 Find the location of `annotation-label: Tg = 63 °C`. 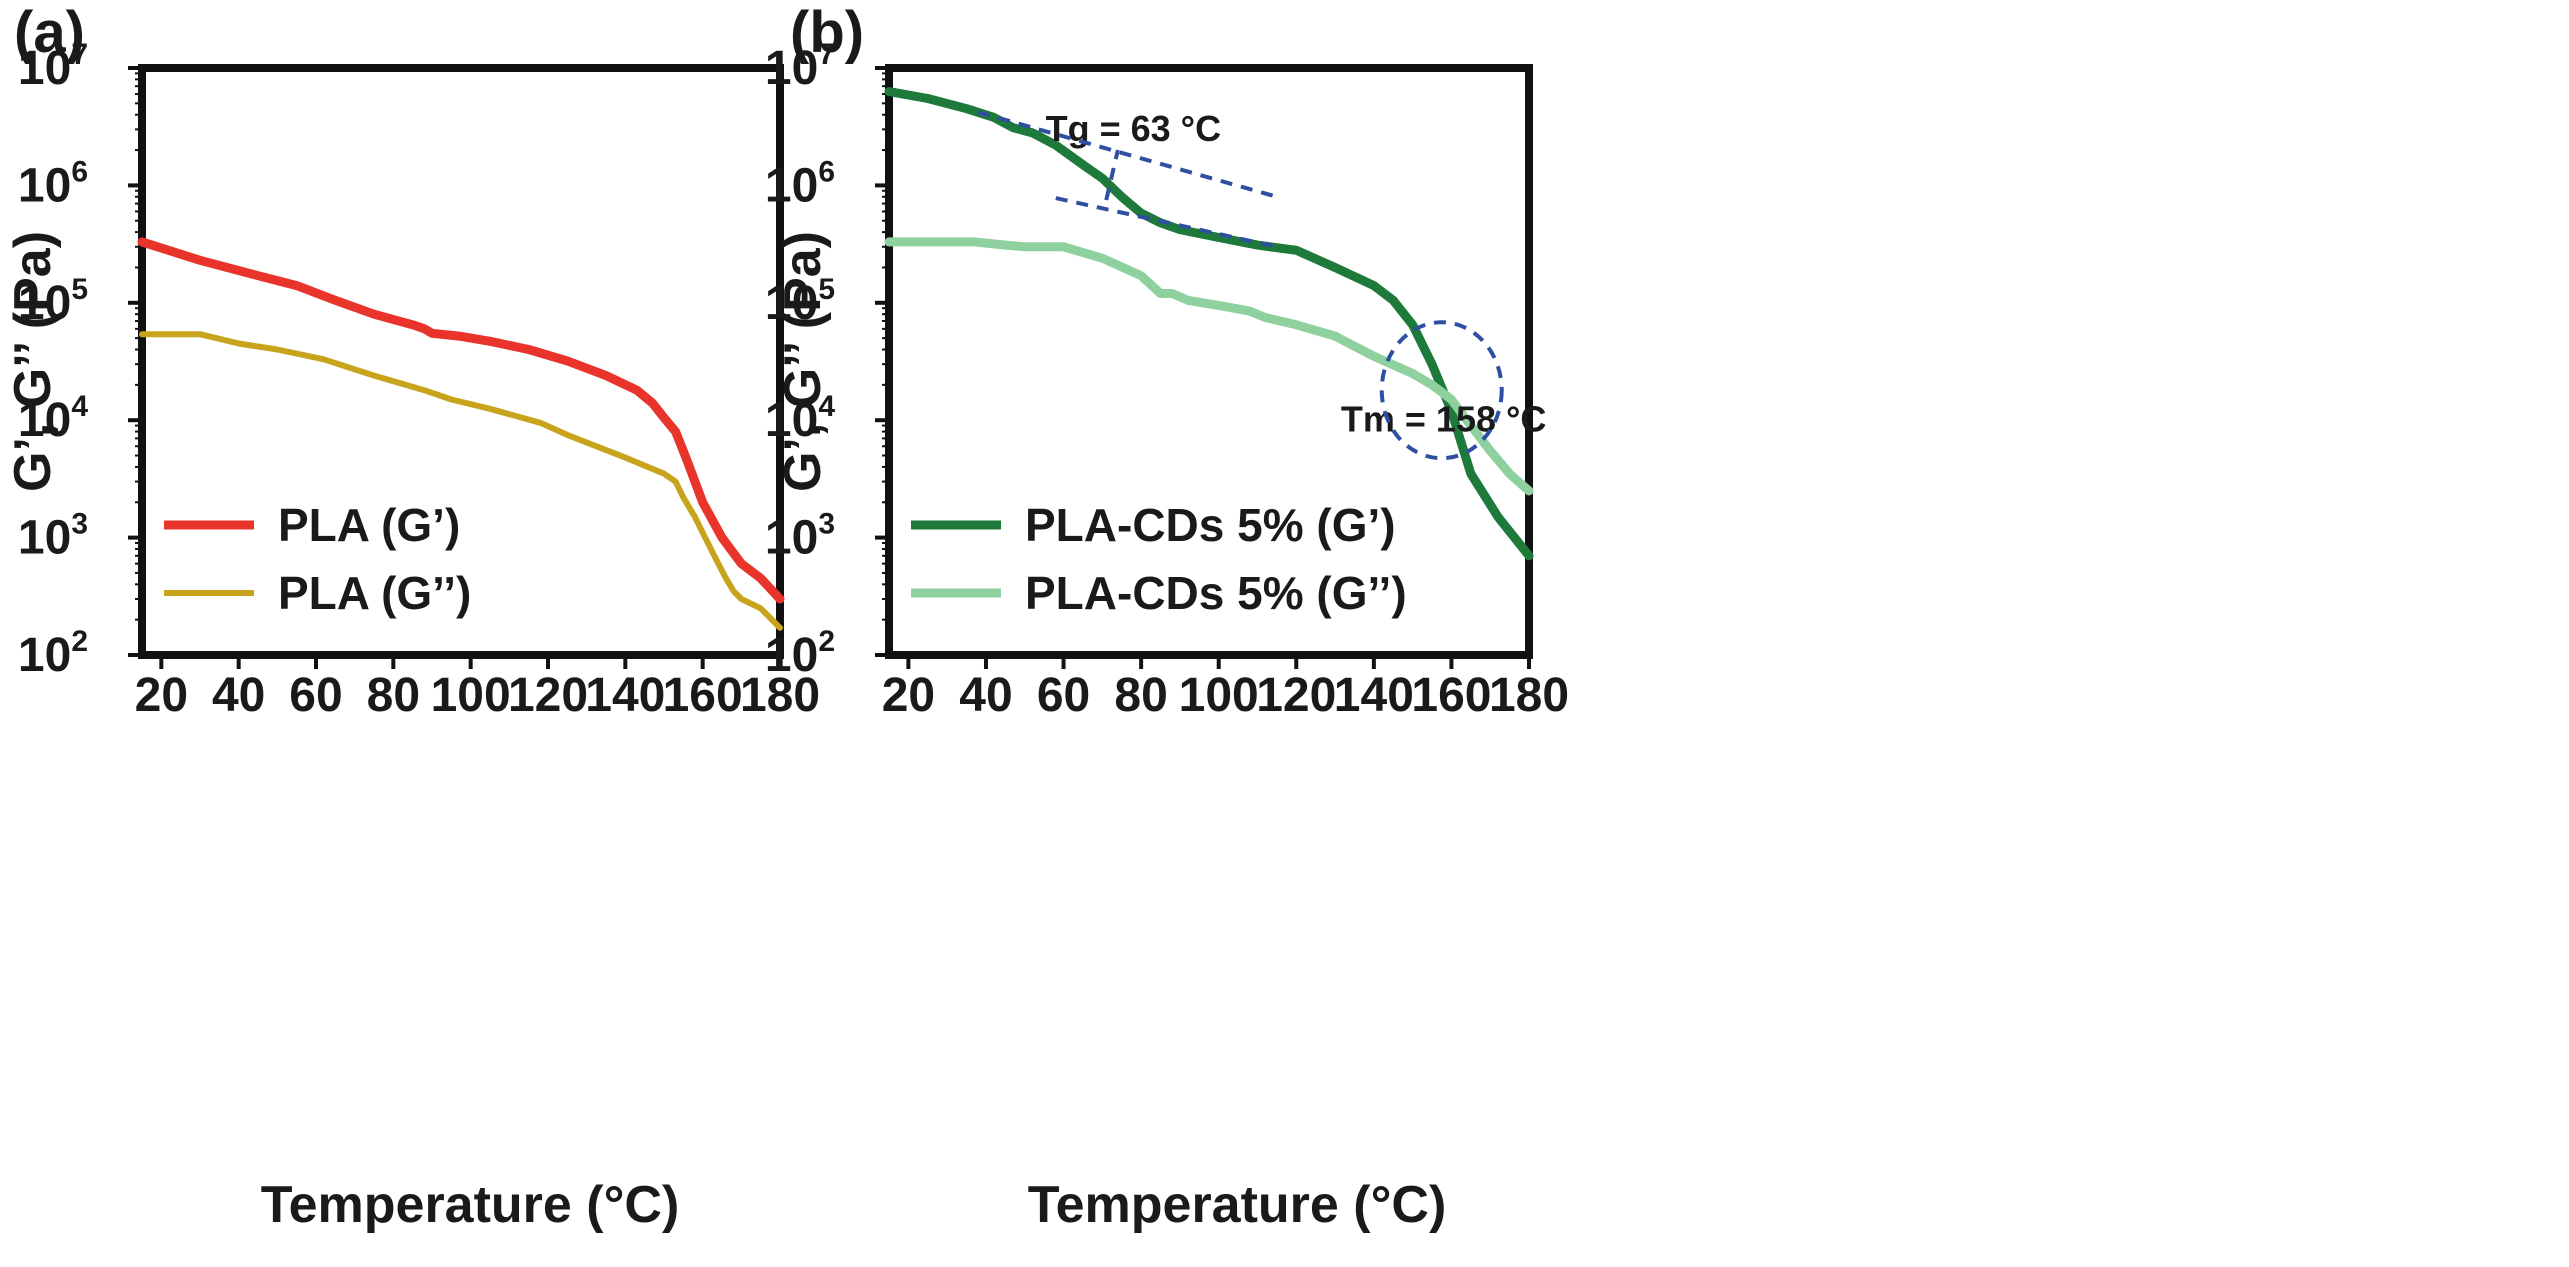

annotation-label: Tg = 63 °C is located at coordinates (1133, 128).